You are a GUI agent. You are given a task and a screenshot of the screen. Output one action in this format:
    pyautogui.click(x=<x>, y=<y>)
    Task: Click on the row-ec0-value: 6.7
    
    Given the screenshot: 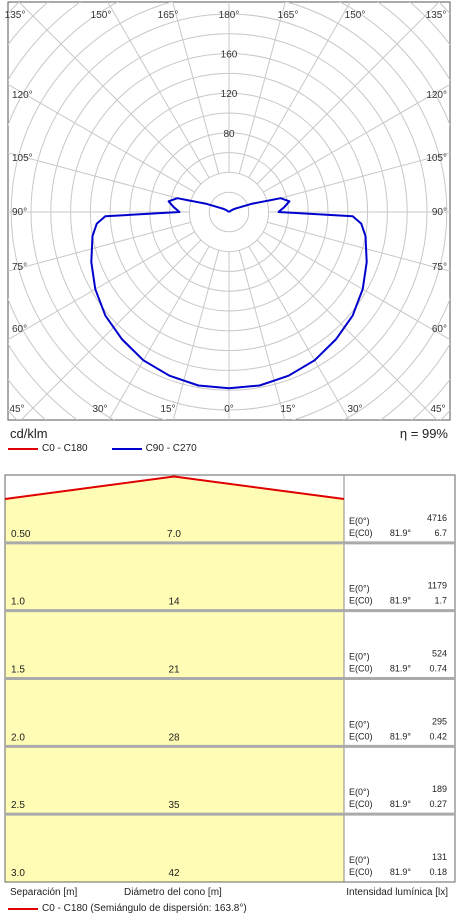 What is the action you would take?
    pyautogui.click(x=440, y=533)
    